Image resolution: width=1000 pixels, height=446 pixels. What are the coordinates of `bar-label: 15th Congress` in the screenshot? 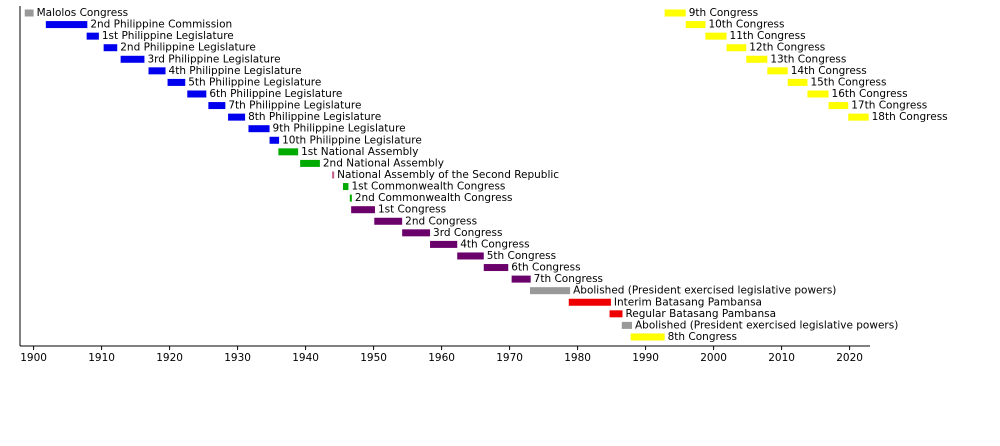 It's located at (848, 82).